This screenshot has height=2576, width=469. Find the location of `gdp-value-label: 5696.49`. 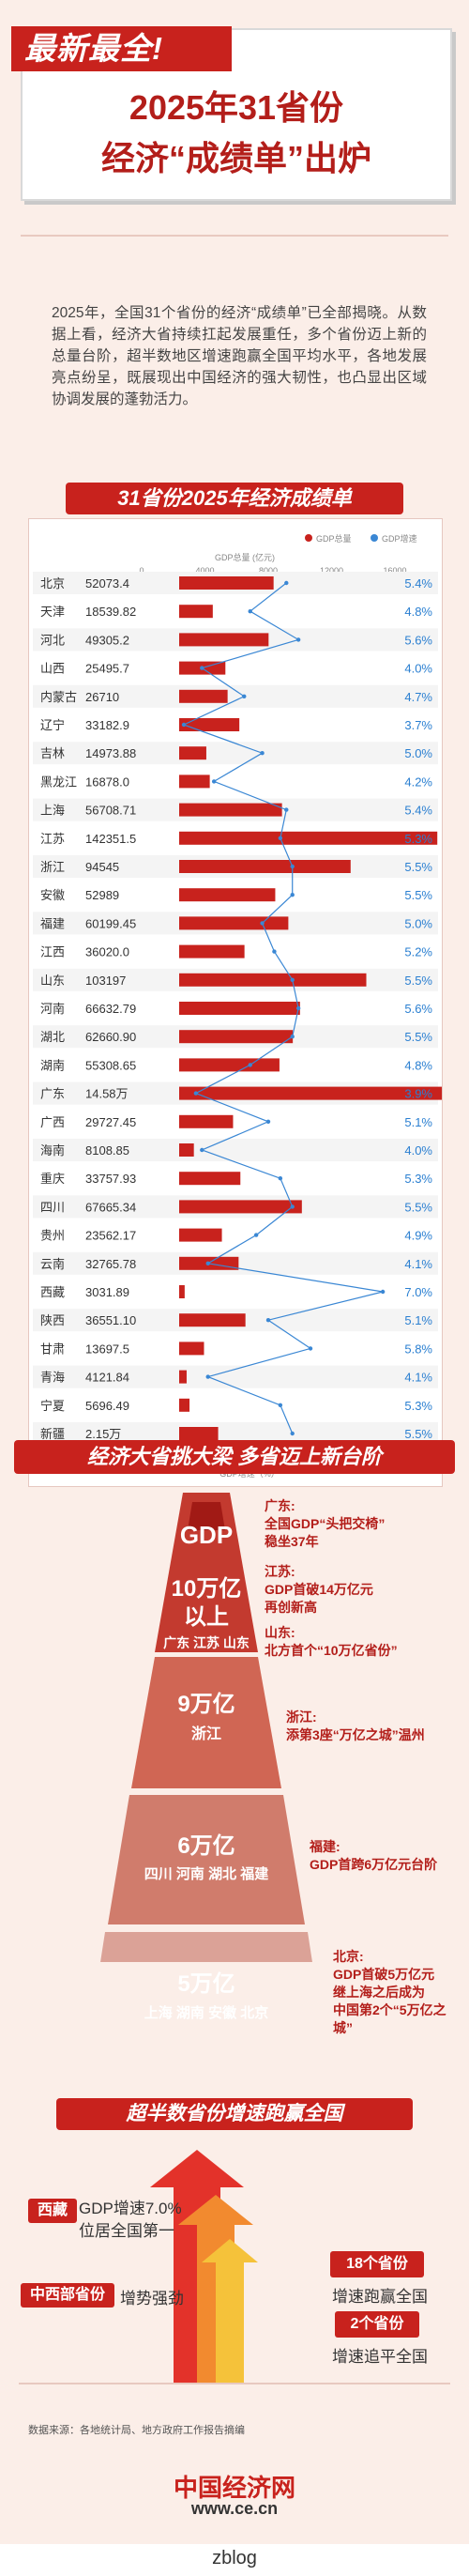

gdp-value-label: 5696.49 is located at coordinates (107, 1406).